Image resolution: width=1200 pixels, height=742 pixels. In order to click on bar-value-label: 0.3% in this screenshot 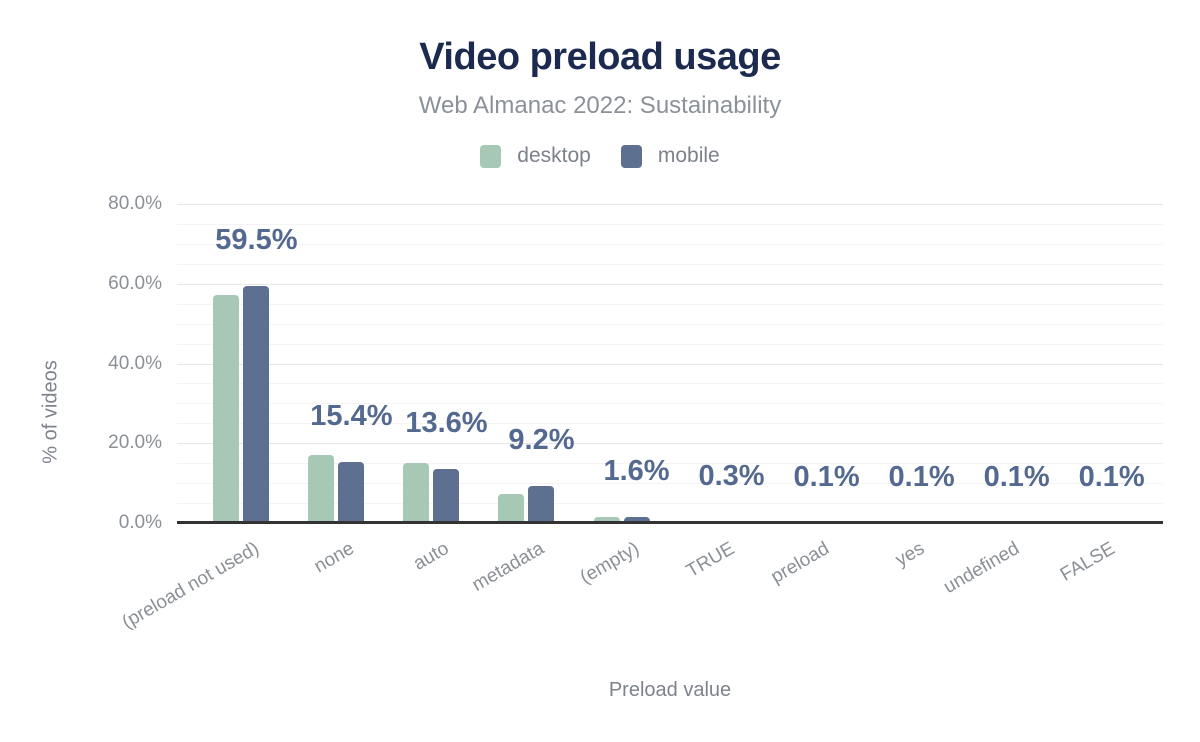, I will do `click(731, 475)`.